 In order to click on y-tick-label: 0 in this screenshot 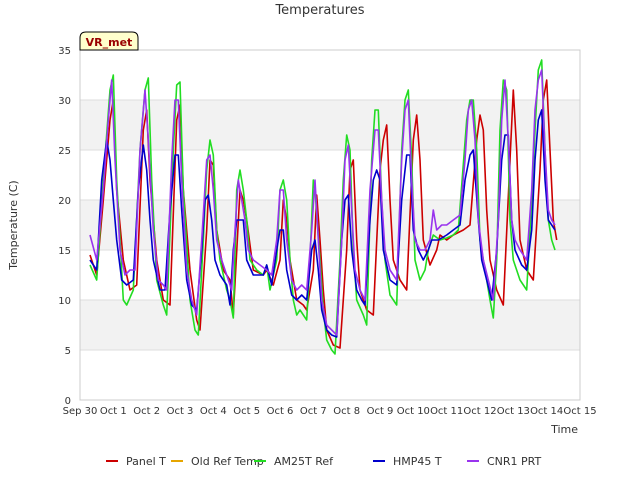, I will do `click(68, 401)`.